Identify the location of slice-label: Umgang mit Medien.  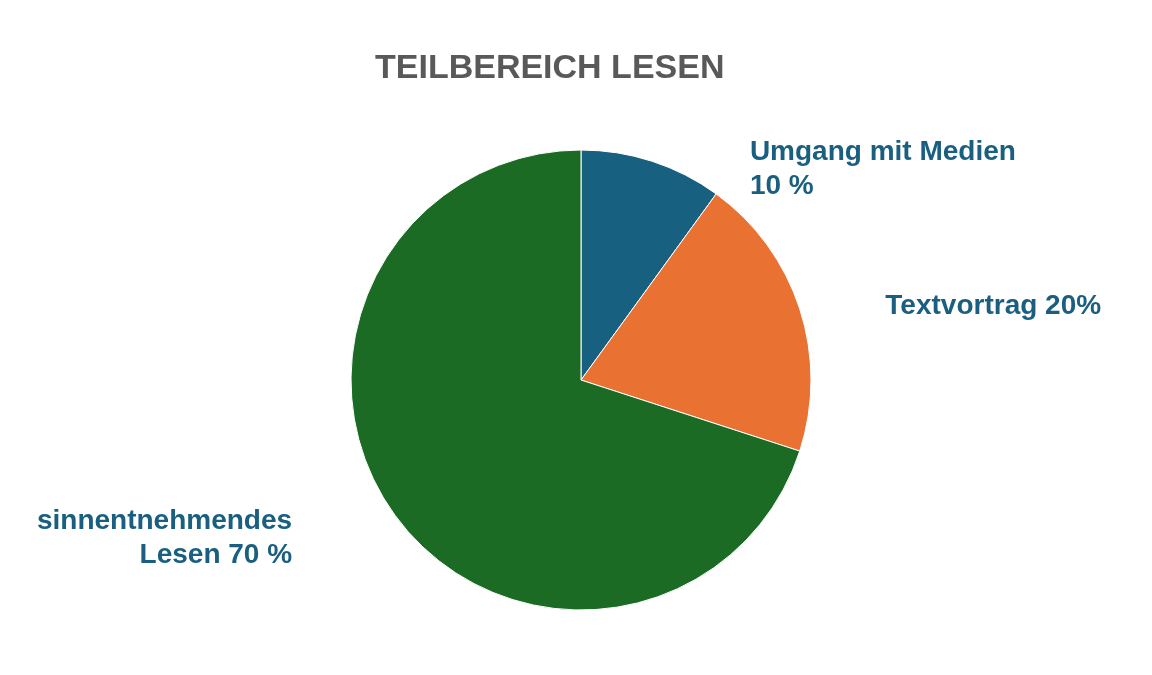
(882, 150).